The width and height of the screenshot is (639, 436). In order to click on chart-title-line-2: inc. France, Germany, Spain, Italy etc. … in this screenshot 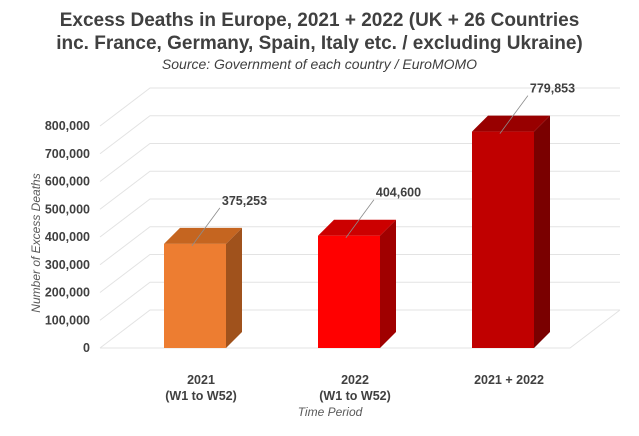, I will do `click(319, 43)`.